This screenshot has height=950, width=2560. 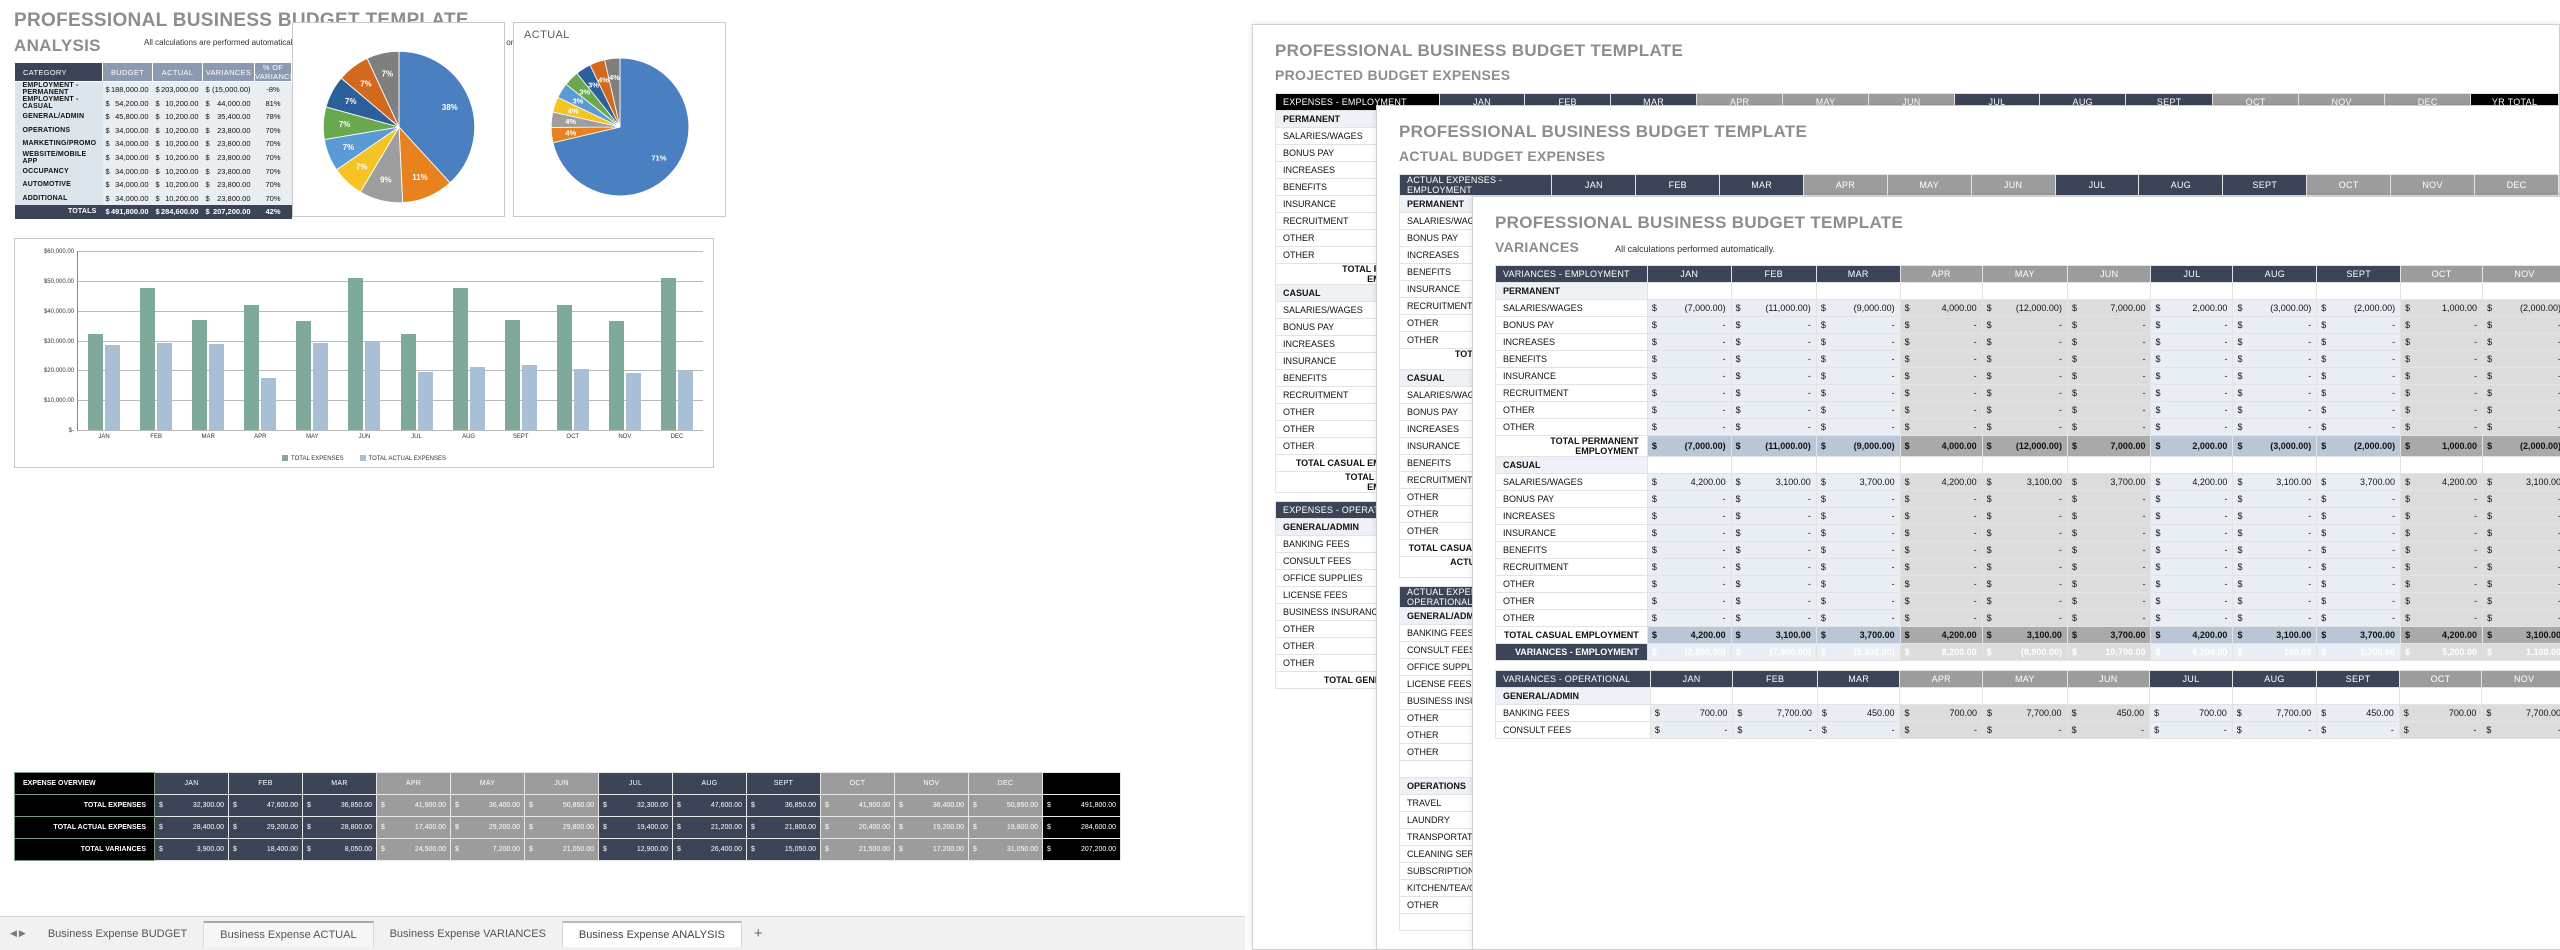 I want to click on variances-cell: $450.00, so click(x=2108, y=713).